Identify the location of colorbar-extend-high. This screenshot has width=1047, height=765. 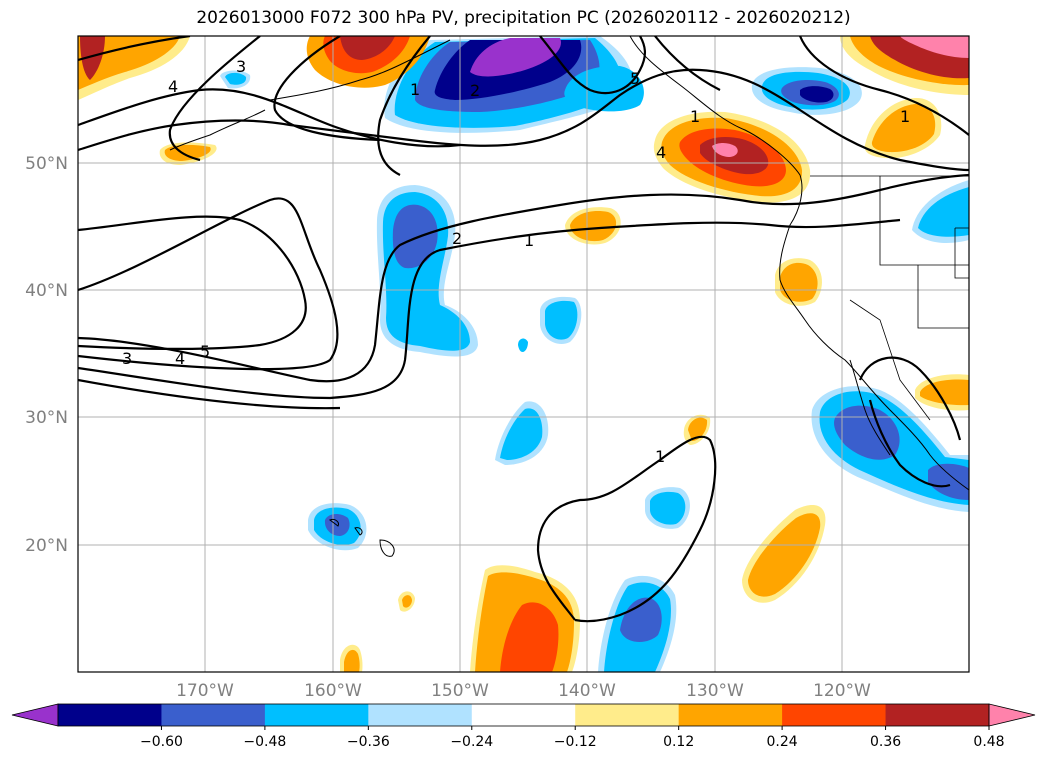
(1012, 715).